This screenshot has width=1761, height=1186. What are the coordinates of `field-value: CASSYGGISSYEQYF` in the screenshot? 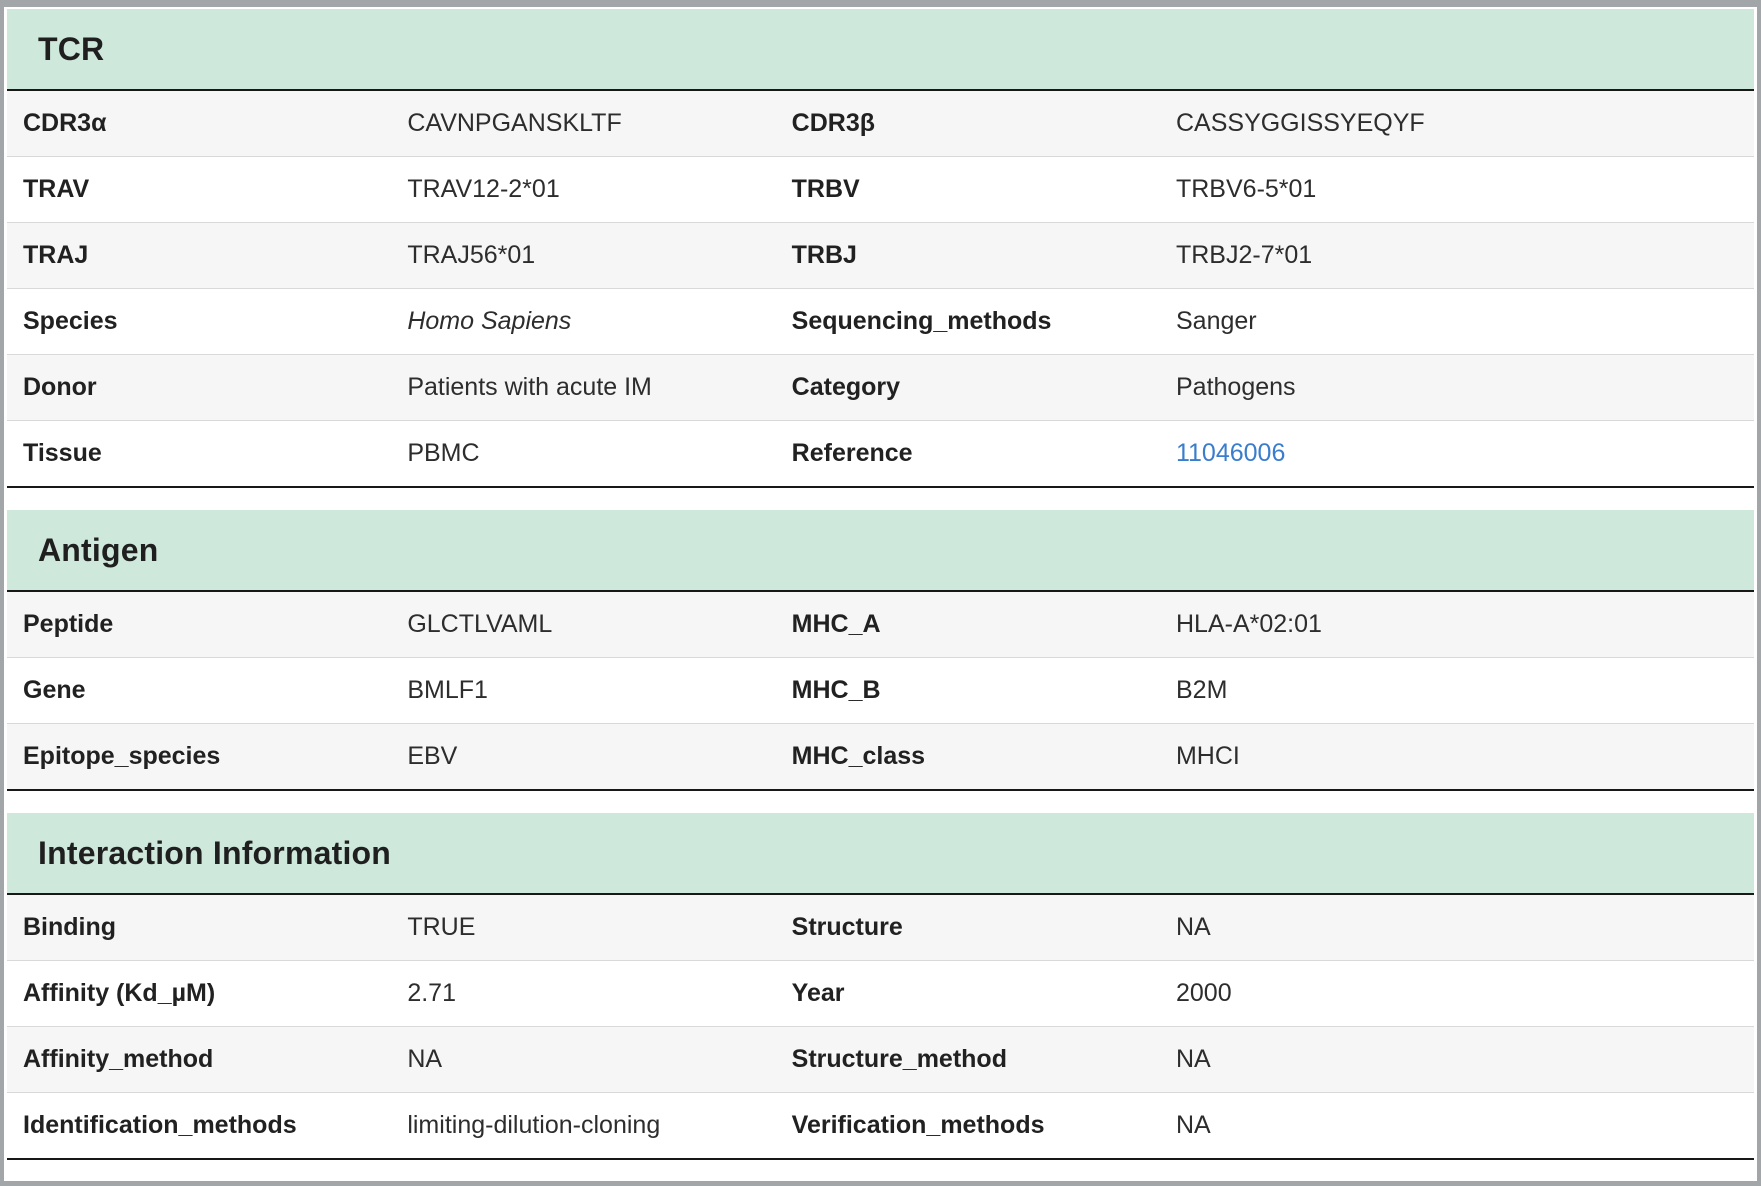 It's located at (1300, 123).